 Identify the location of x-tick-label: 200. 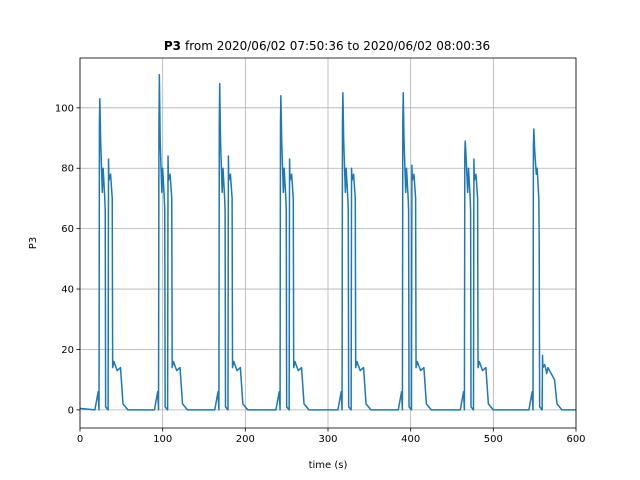
(245, 439).